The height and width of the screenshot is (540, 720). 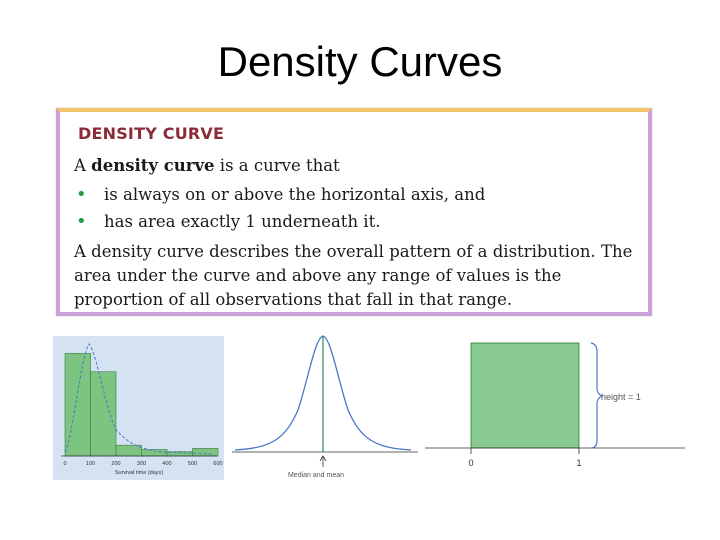 What do you see at coordinates (151, 133) in the screenshot?
I see `definition-heading: DENSITY CURVE` at bounding box center [151, 133].